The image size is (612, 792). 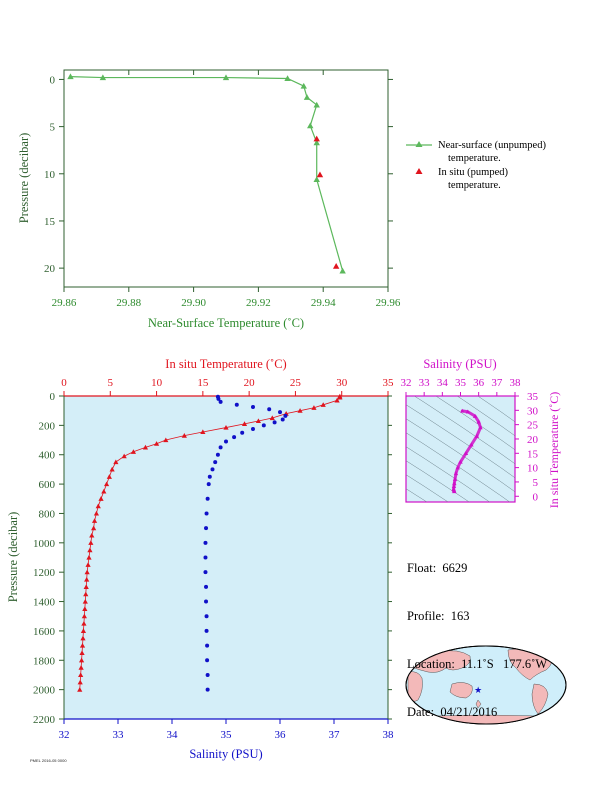 I want to click on top-series-layer, so click(x=206, y=173).